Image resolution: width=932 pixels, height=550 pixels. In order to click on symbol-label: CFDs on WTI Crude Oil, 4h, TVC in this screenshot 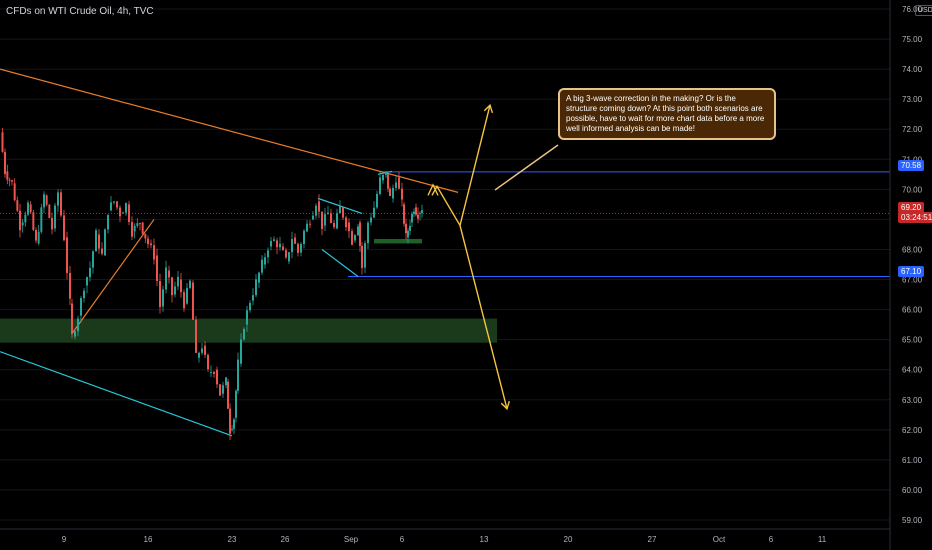, I will do `click(80, 11)`.